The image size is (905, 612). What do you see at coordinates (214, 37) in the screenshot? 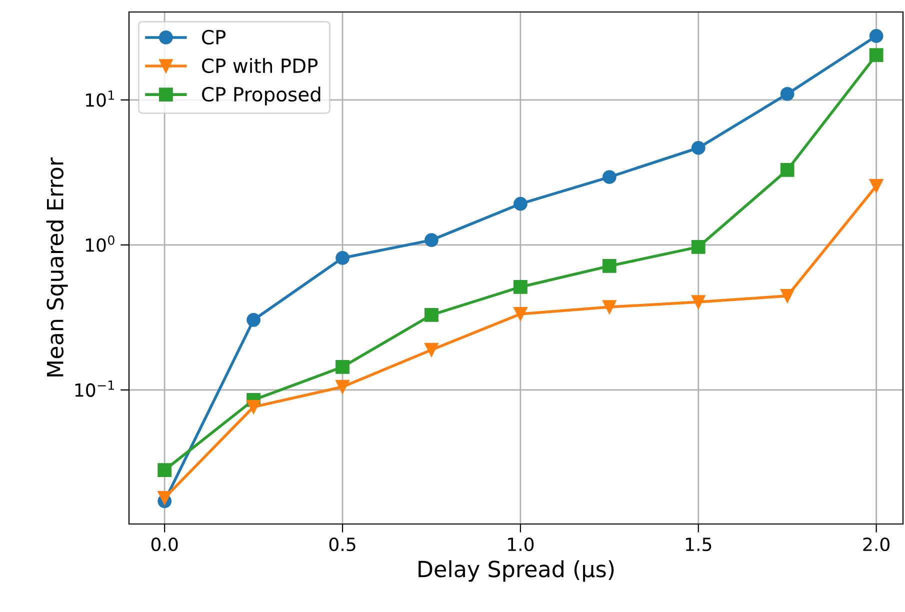
I see `legend-label: CP` at bounding box center [214, 37].